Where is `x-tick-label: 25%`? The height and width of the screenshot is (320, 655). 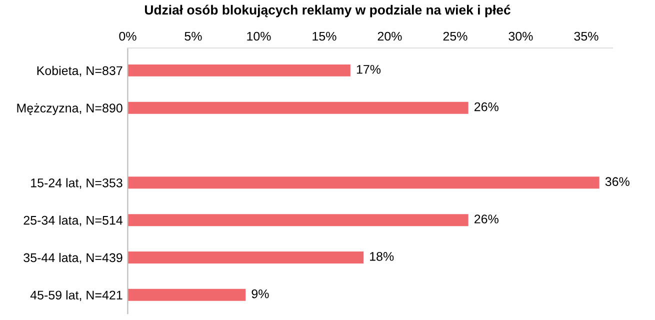
x-tick-label: 25% is located at coordinates (455, 36).